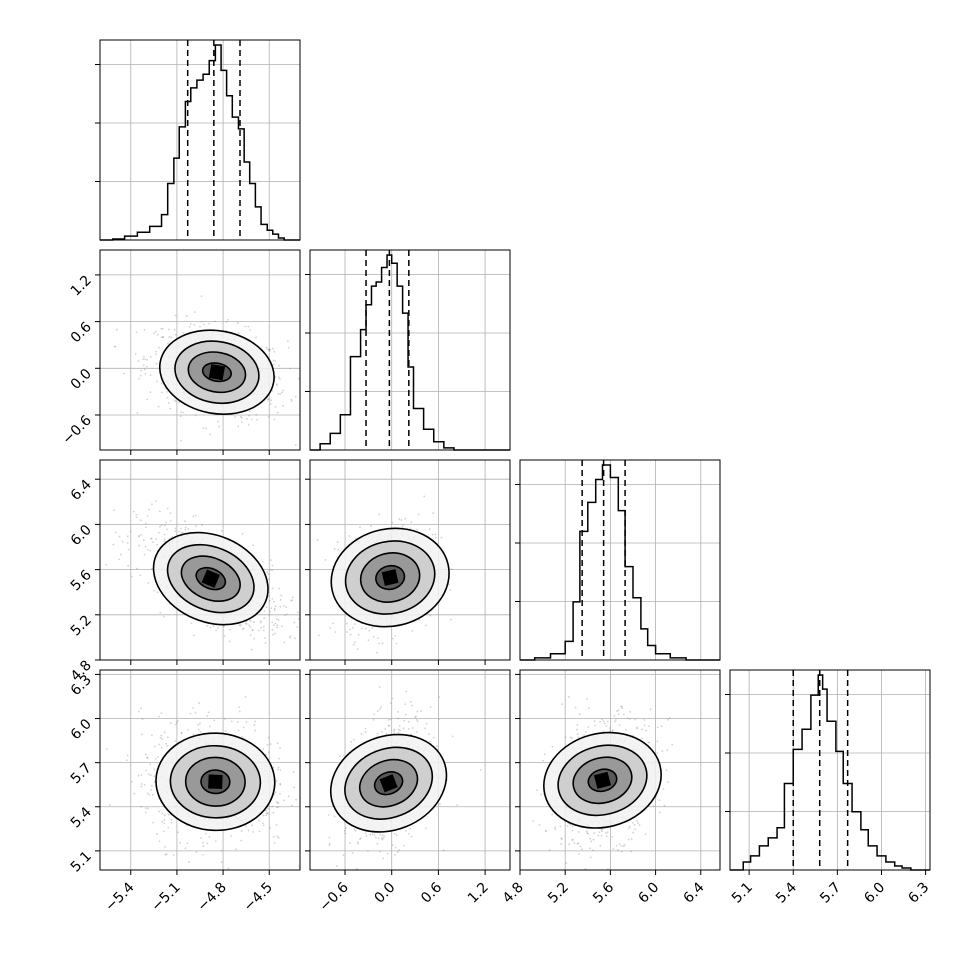 This screenshot has width=970, height=970. Describe the element at coordinates (648, 893) in the screenshot. I see `x-tick-label: 6.0` at that location.